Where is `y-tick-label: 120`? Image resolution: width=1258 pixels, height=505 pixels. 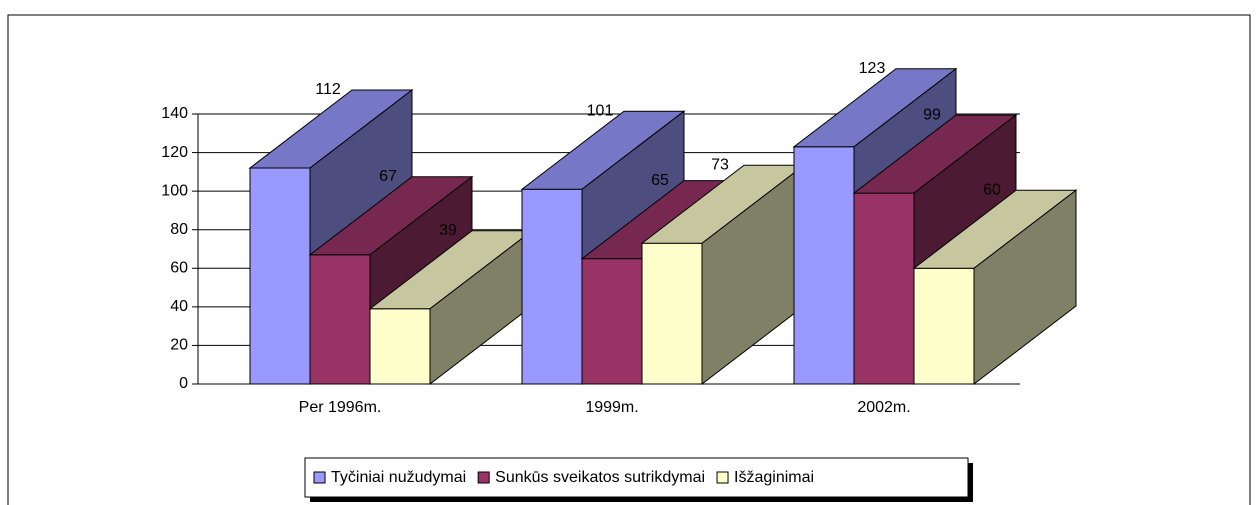 y-tick-label: 120 is located at coordinates (174, 152).